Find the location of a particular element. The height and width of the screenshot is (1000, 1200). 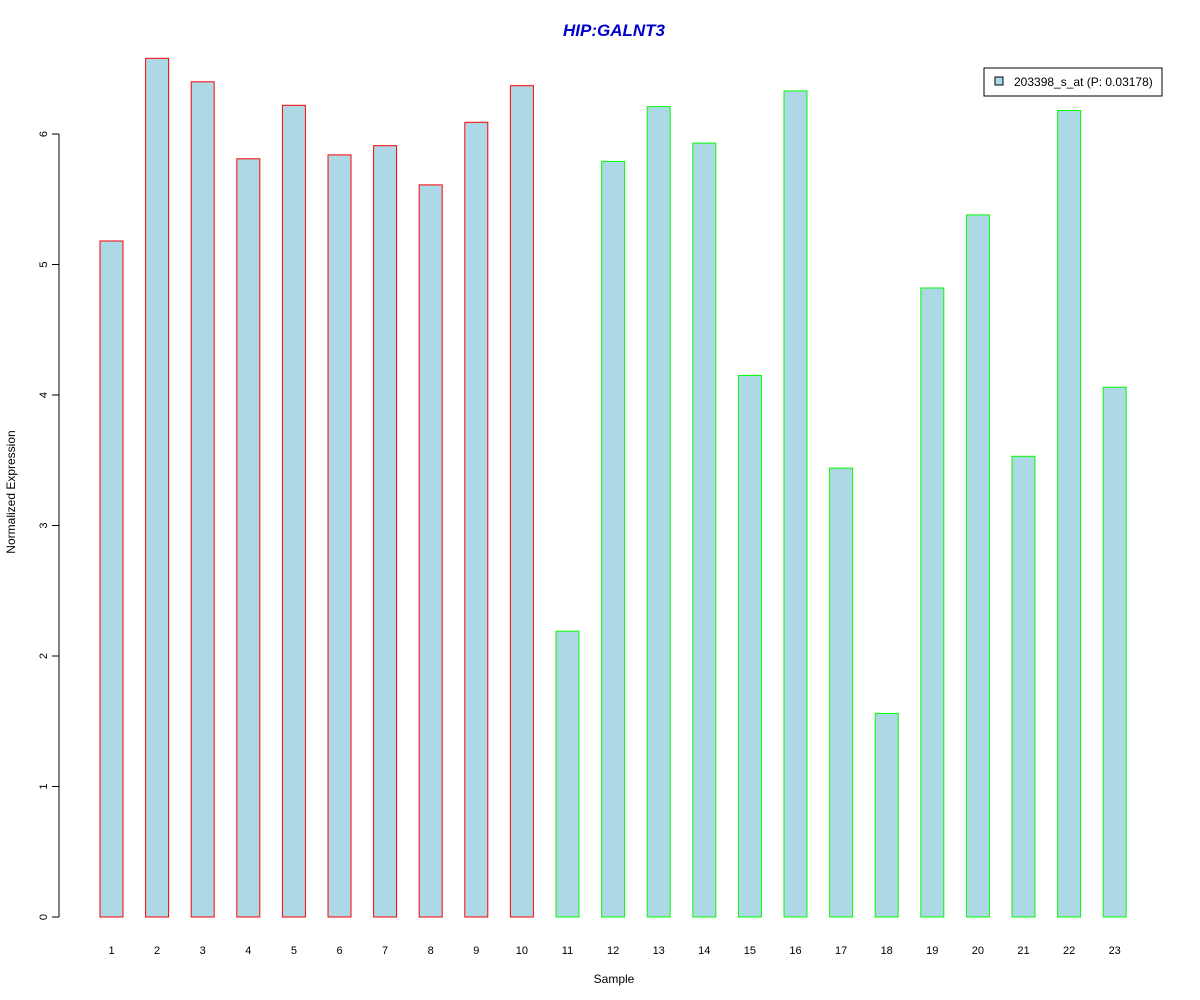

y-tick-label: 0 is located at coordinates (44, 917).